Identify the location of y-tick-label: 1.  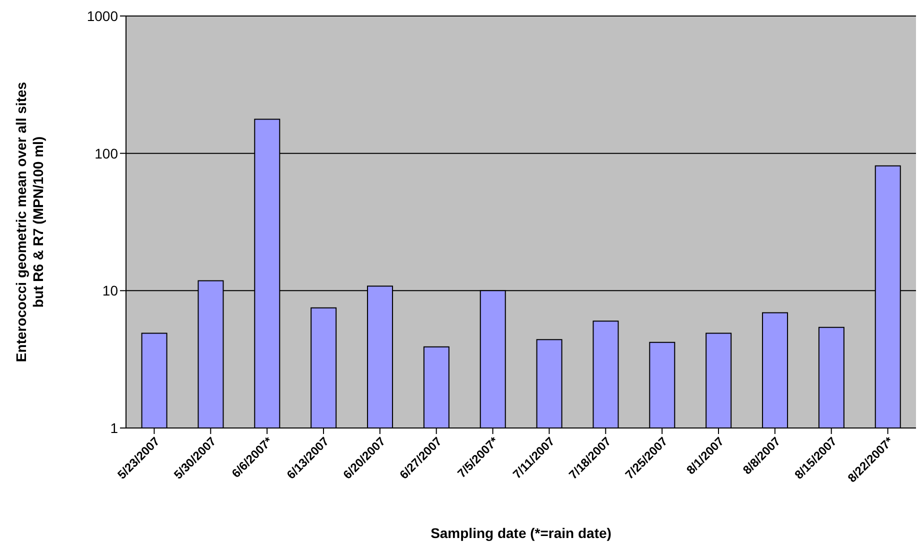
(114, 428).